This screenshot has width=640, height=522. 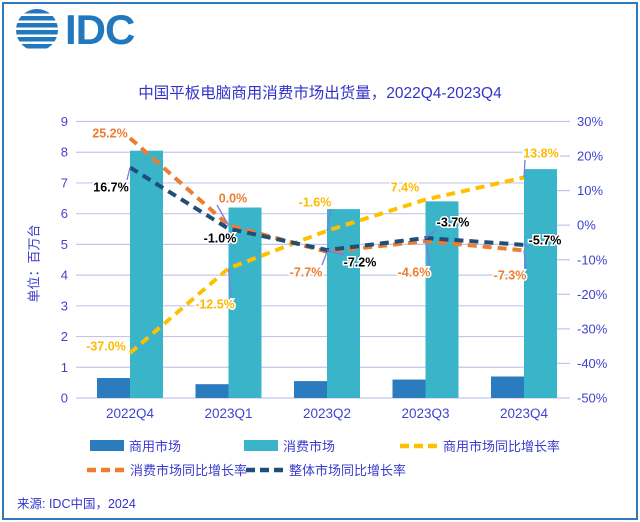 What do you see at coordinates (590, 190) in the screenshot?
I see `right-axis-tick-label: 10%` at bounding box center [590, 190].